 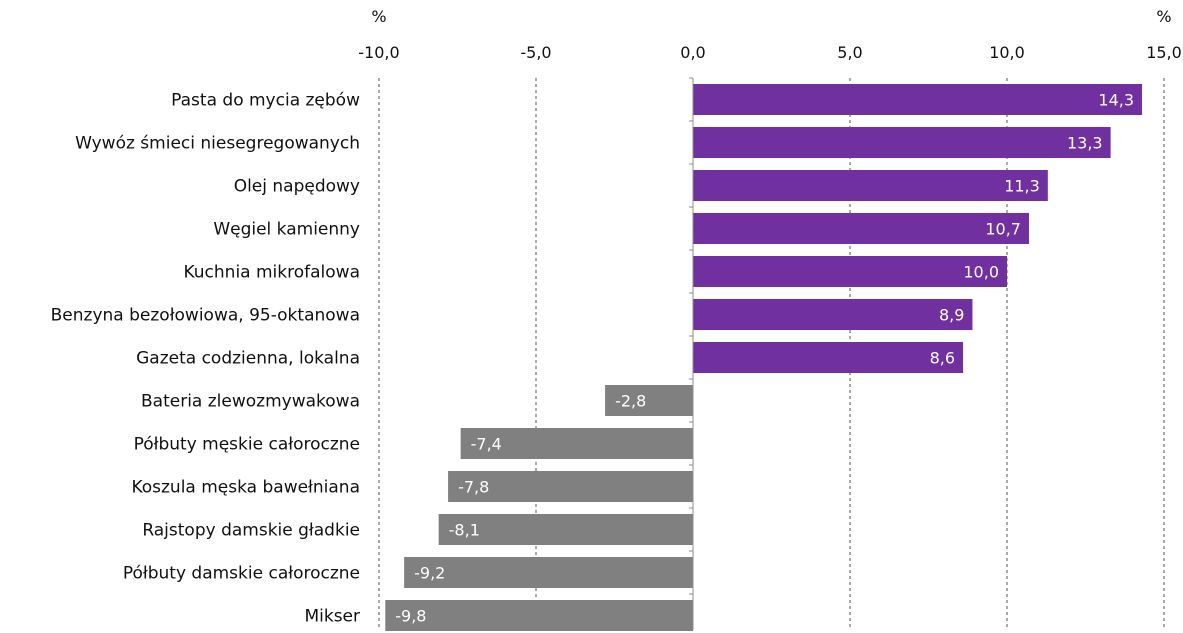 I want to click on category-label: Olej napędowy, so click(x=297, y=187).